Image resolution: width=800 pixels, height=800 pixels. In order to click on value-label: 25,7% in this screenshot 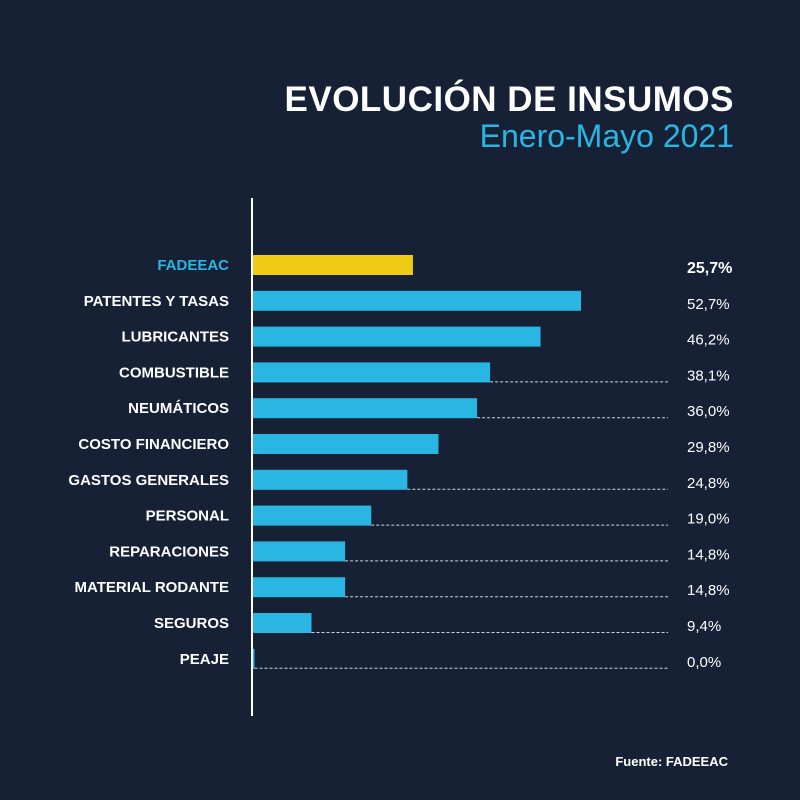, I will do `click(709, 268)`.